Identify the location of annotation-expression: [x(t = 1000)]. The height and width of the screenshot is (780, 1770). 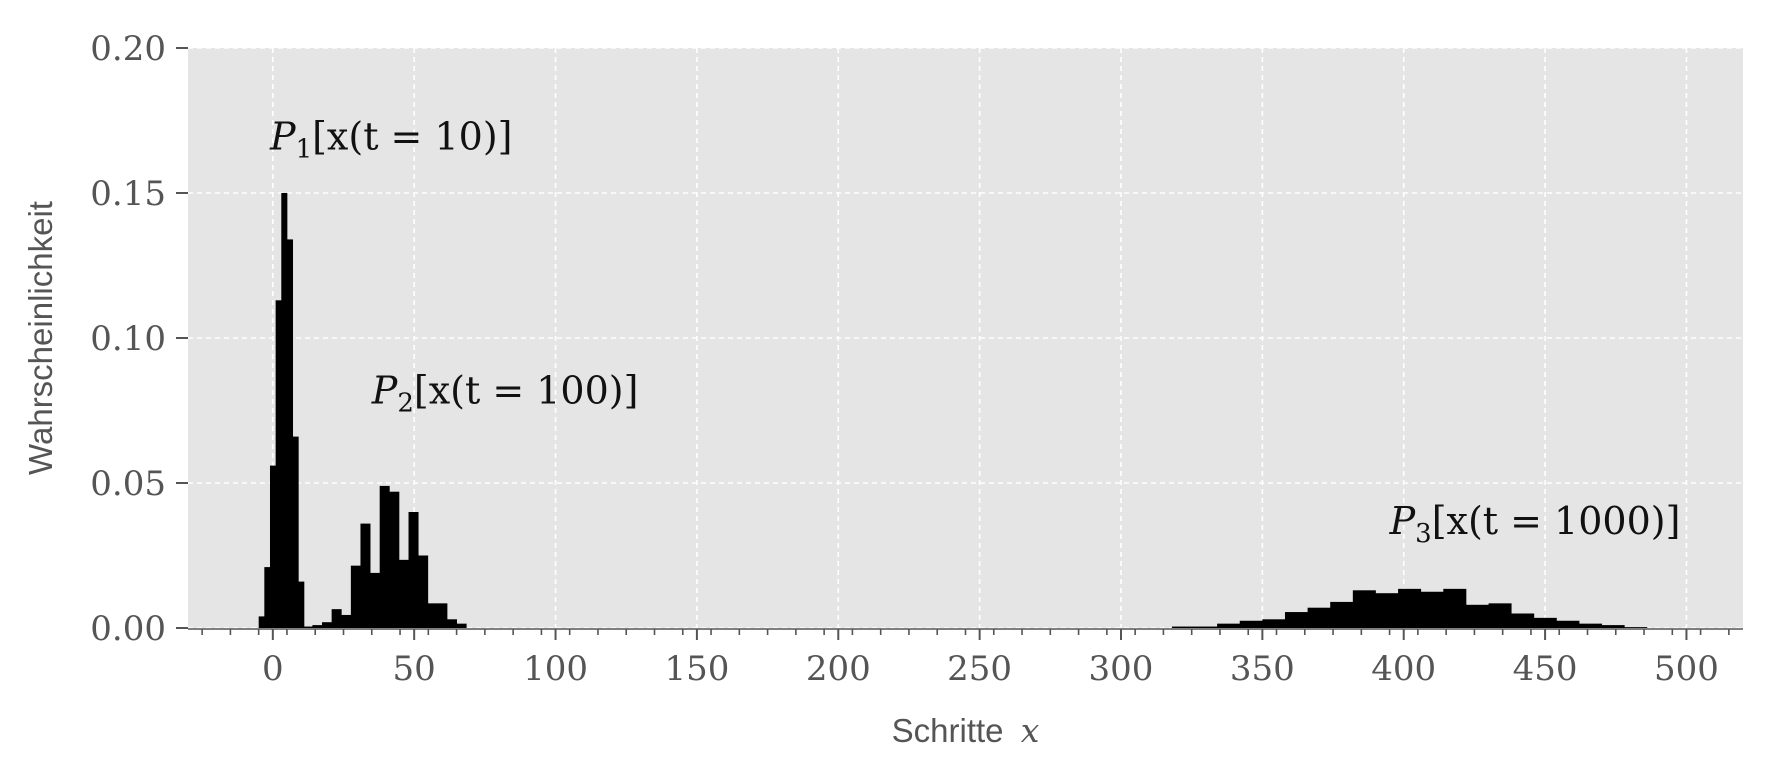
(1556, 521).